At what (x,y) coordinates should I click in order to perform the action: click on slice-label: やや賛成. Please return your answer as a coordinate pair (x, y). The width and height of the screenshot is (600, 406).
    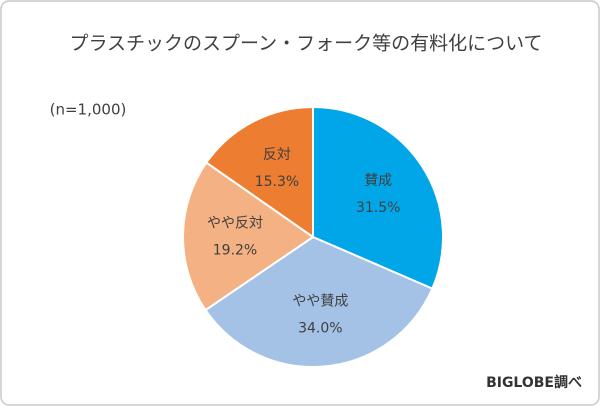
    Looking at the image, I should click on (320, 302).